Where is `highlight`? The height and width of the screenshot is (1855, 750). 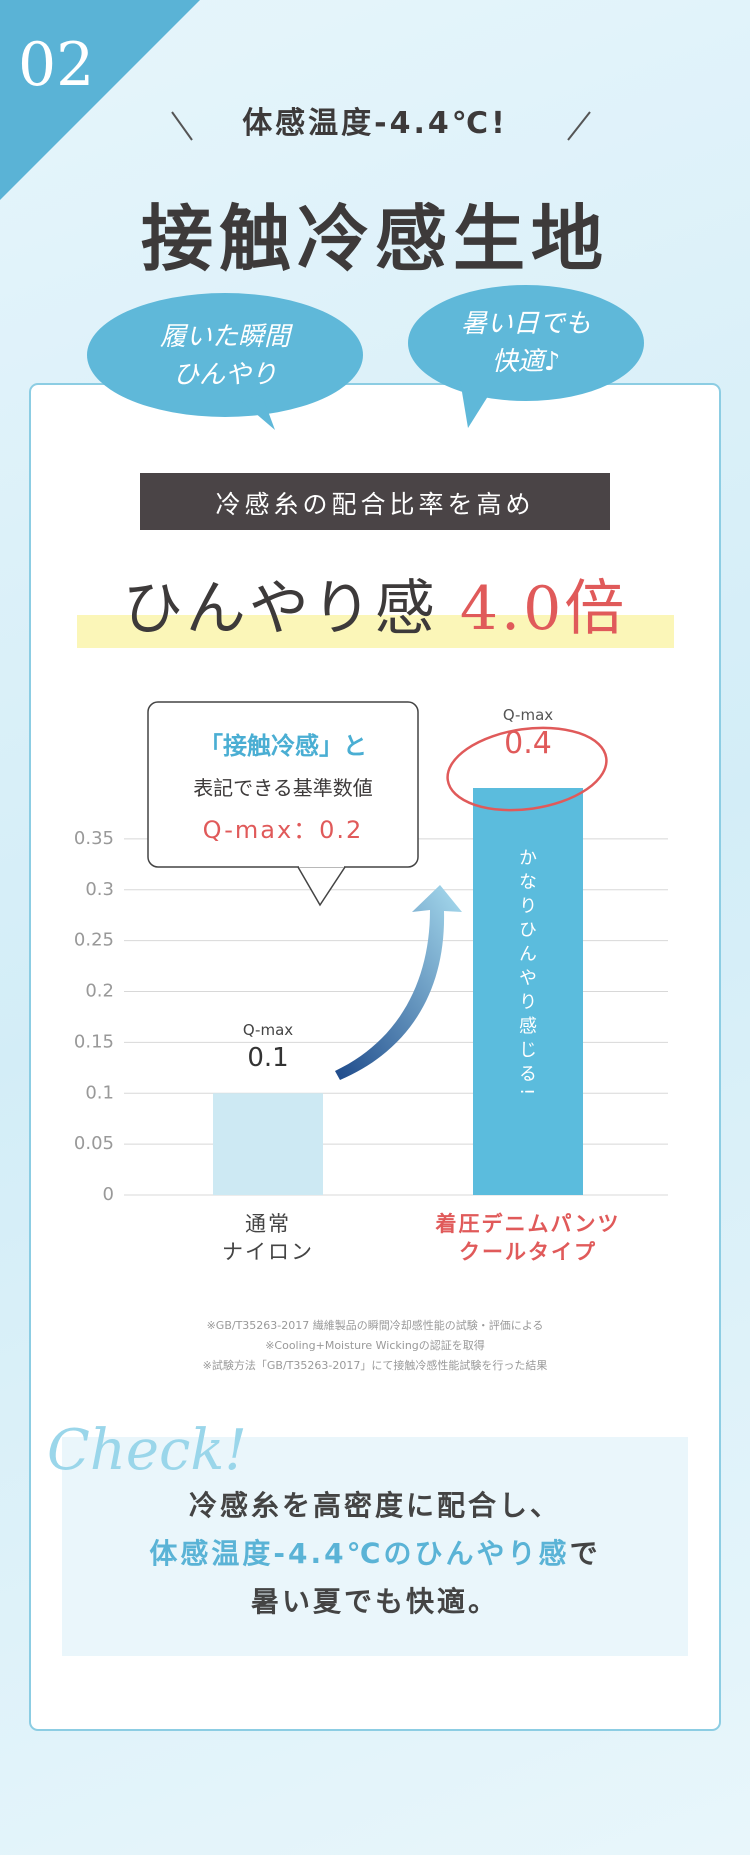 highlight is located at coordinates (375, 631).